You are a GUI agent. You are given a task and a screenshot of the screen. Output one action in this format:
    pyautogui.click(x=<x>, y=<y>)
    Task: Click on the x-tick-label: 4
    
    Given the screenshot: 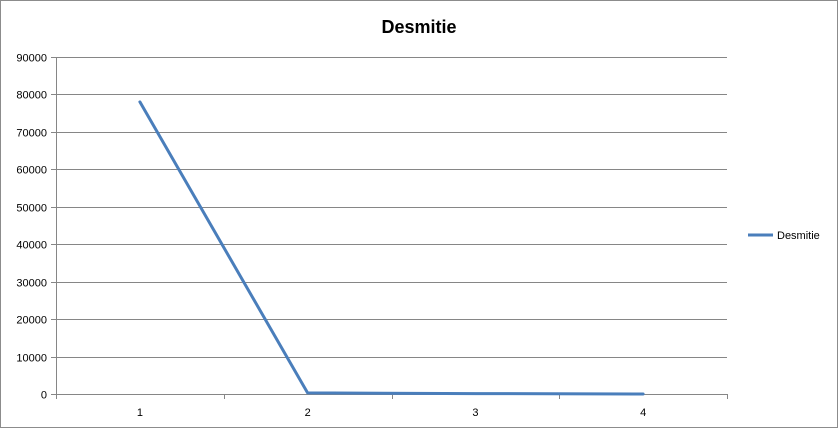 What is the action you would take?
    pyautogui.click(x=643, y=413)
    